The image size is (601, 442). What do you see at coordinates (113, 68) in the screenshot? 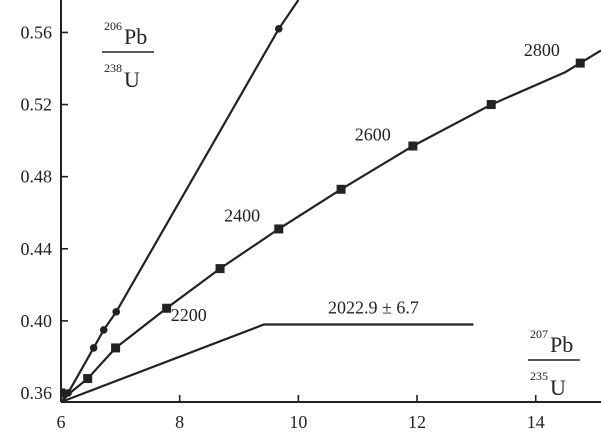
I see `y-axis-label-den-sup: 238` at bounding box center [113, 68].